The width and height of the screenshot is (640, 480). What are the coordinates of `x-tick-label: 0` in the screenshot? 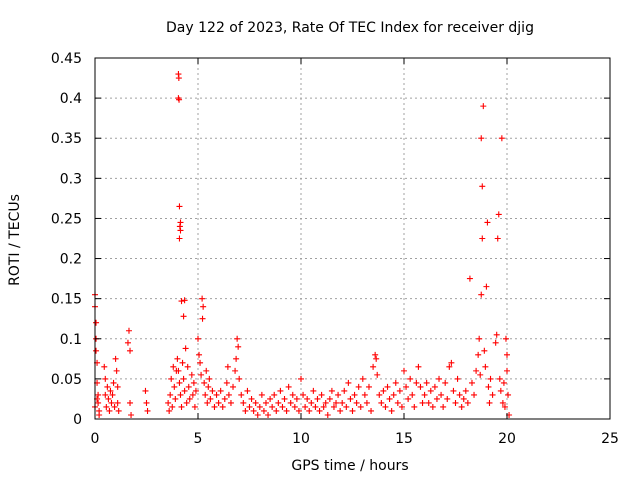 It's located at (95, 439).